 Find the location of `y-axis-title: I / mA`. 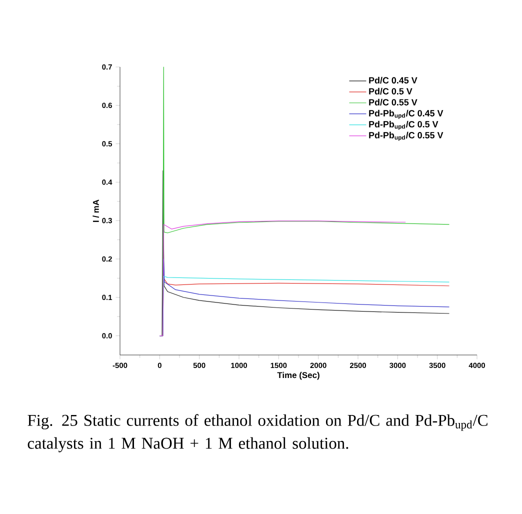

y-axis-title: I / mA is located at coordinates (96, 211).